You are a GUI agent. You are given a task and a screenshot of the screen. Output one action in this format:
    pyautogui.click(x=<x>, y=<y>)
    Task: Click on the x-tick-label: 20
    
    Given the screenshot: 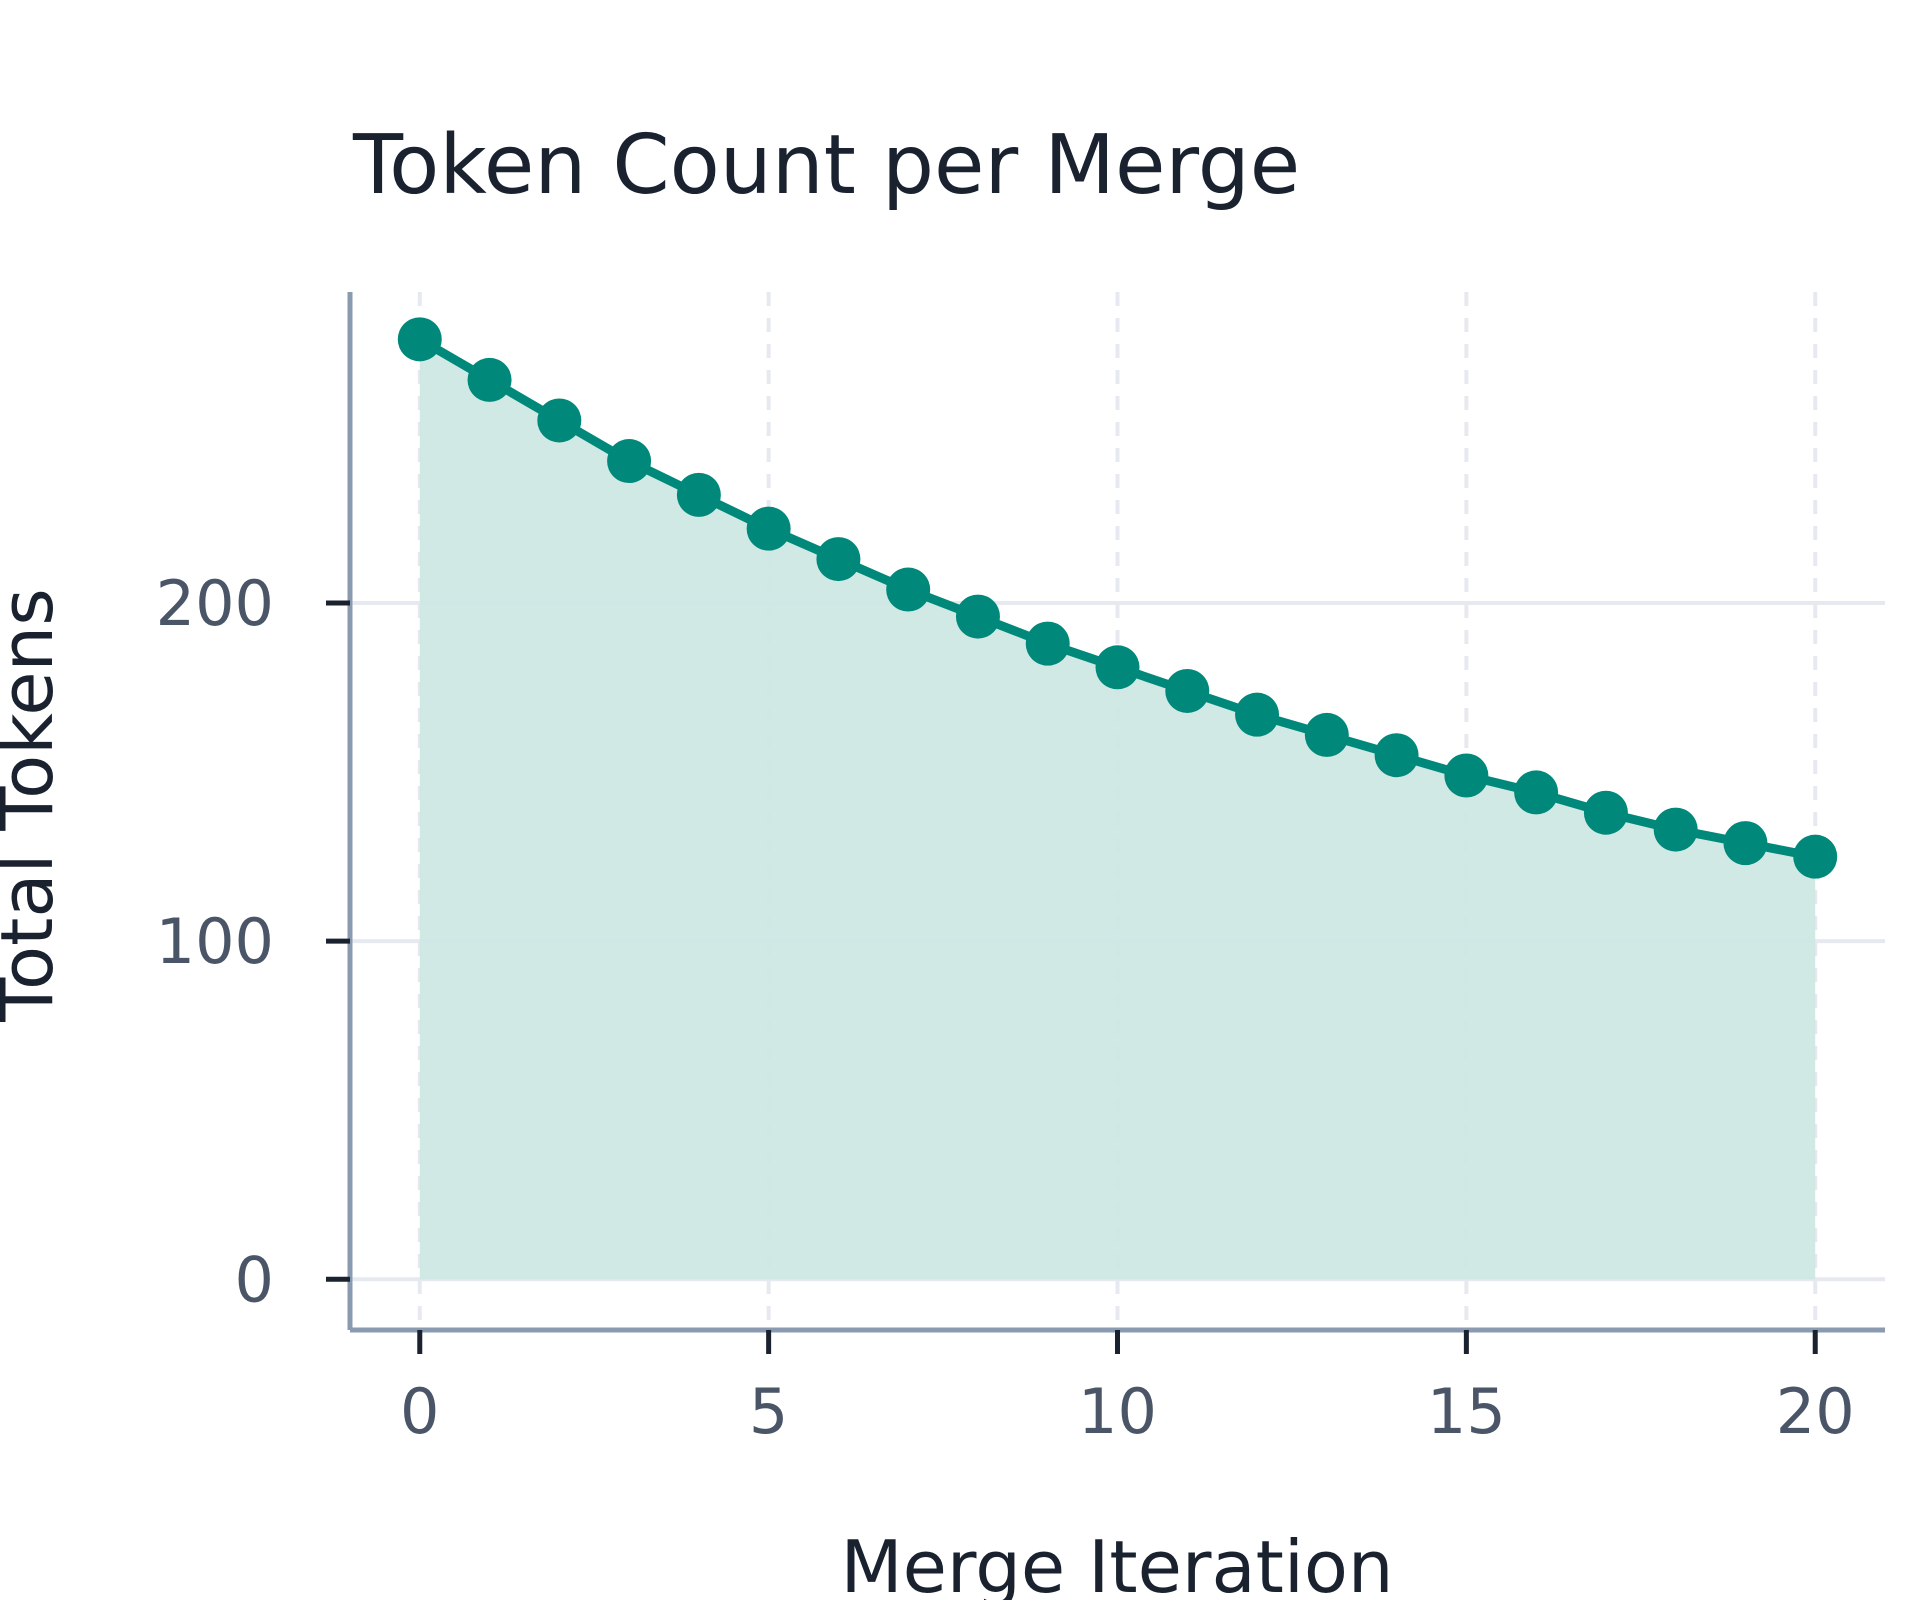 What is the action you would take?
    pyautogui.click(x=1815, y=1411)
    